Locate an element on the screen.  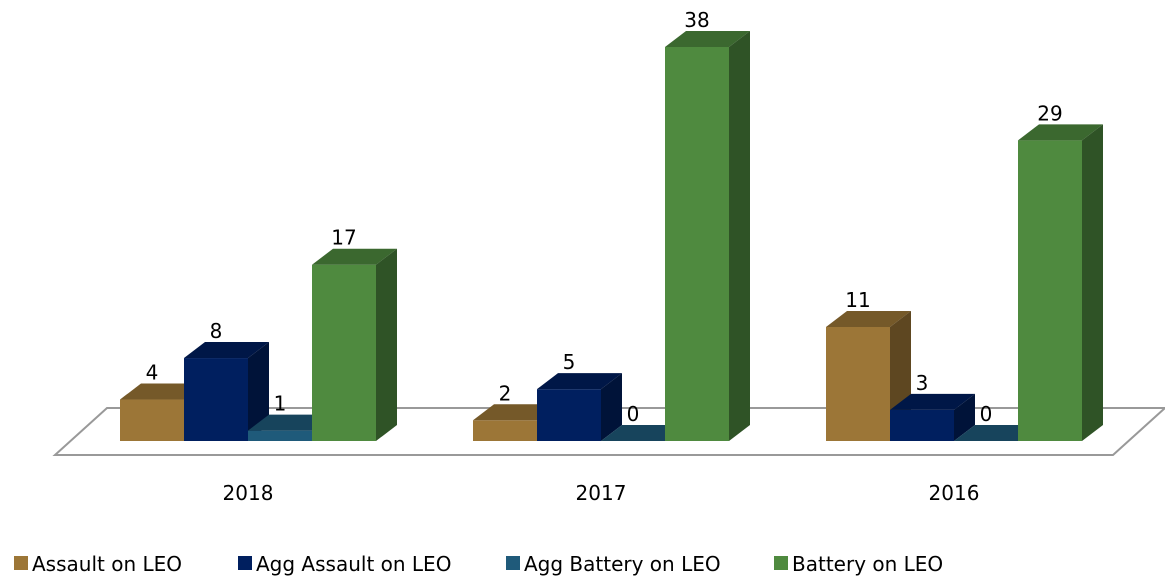
value-label: 2 is located at coordinates (505, 393).